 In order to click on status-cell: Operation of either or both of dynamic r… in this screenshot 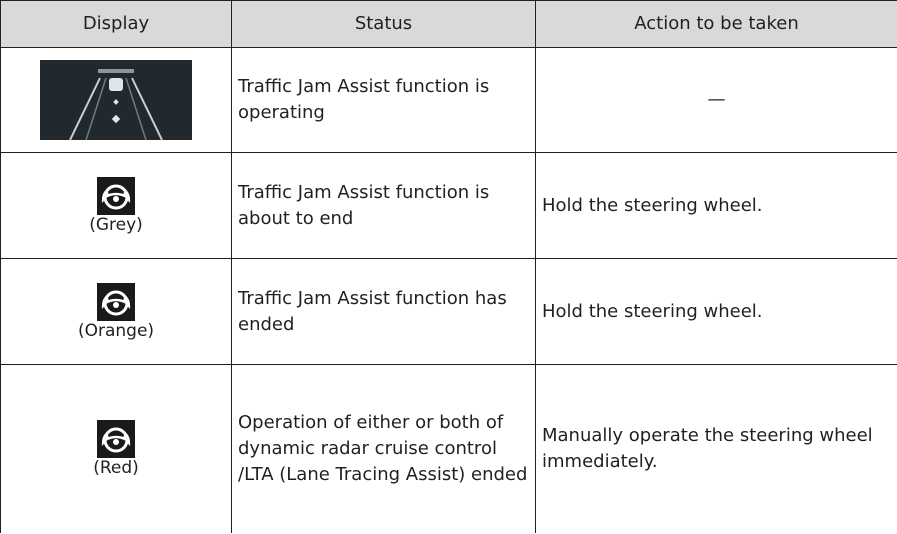, I will do `click(383, 448)`.